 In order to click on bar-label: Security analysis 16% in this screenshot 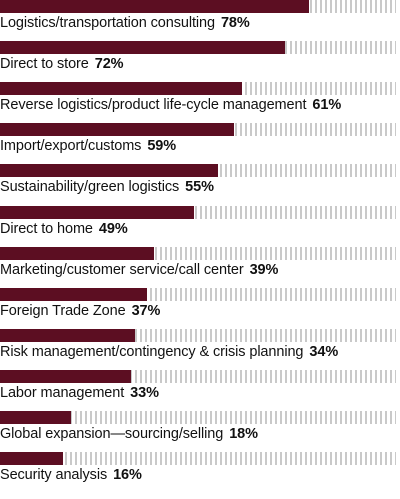, I will do `click(71, 475)`.